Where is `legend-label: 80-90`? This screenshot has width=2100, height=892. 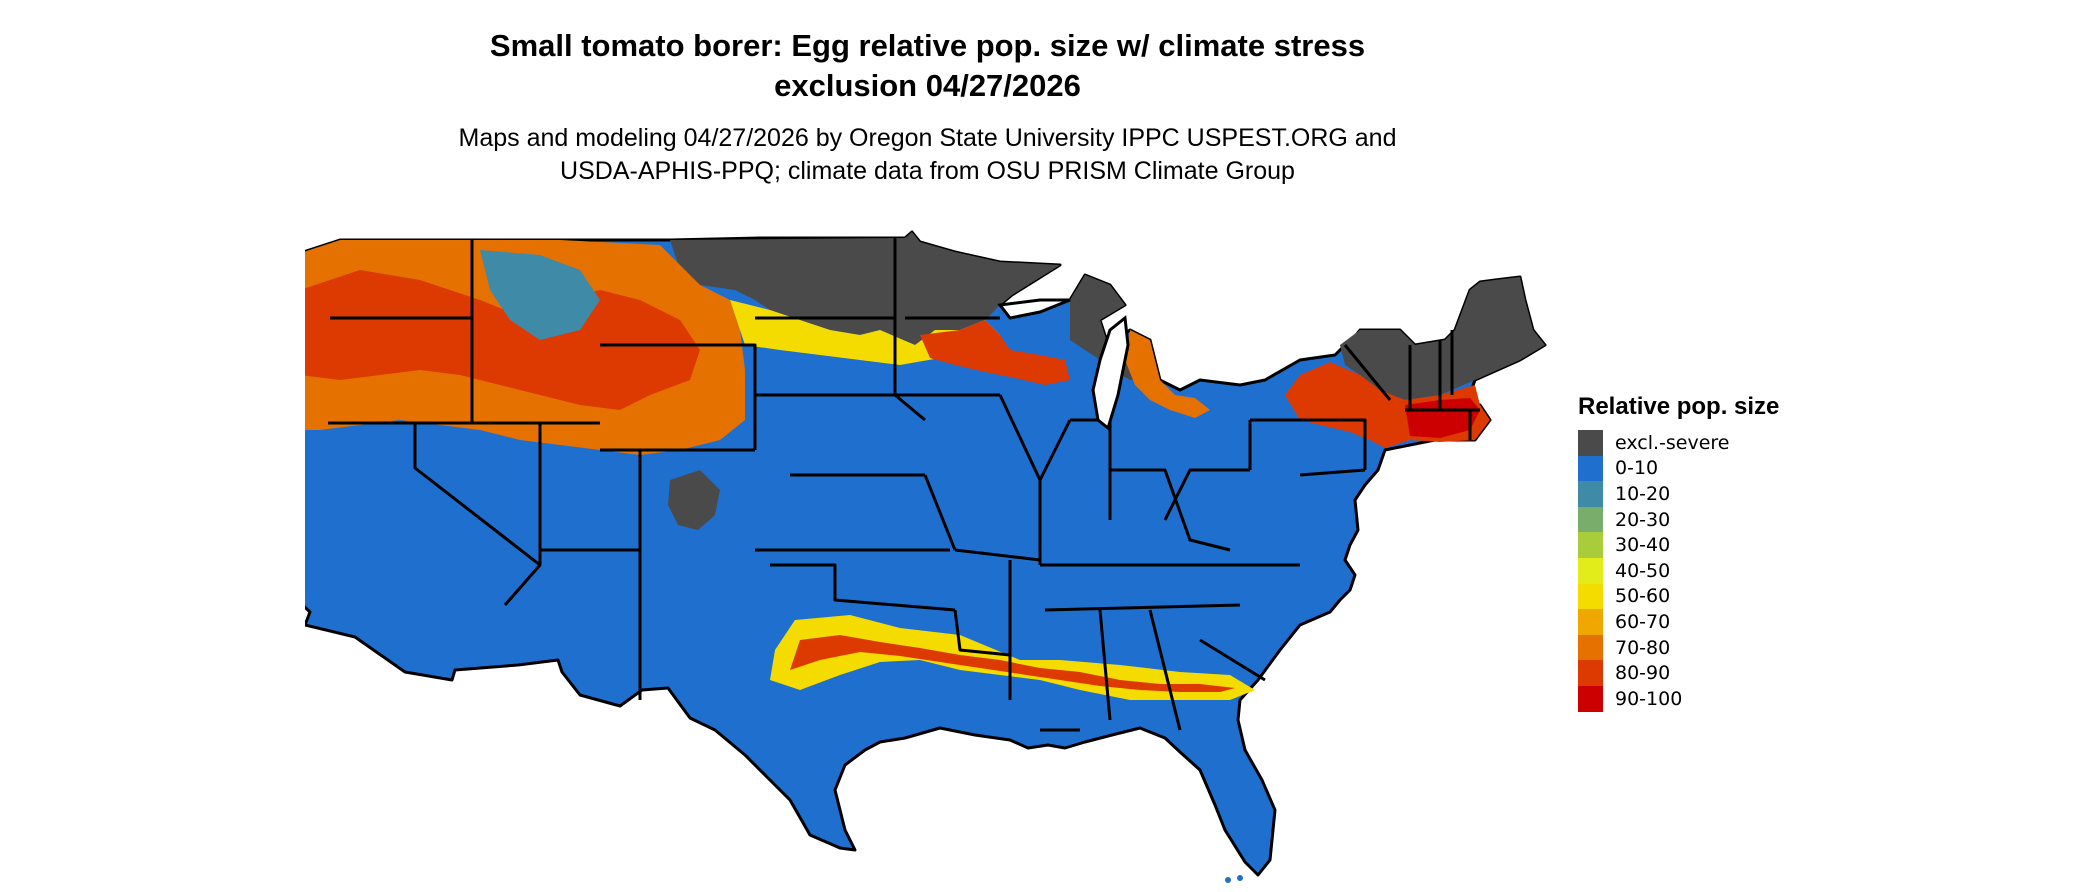
legend-label: 80-90 is located at coordinates (1643, 673).